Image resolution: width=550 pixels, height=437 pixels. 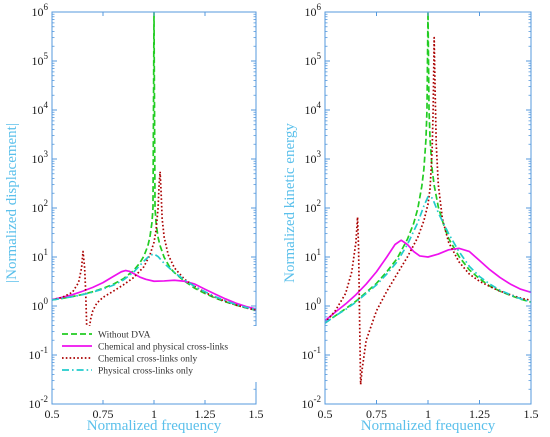 I want to click on left-legend-box, so click(x=164, y=354).